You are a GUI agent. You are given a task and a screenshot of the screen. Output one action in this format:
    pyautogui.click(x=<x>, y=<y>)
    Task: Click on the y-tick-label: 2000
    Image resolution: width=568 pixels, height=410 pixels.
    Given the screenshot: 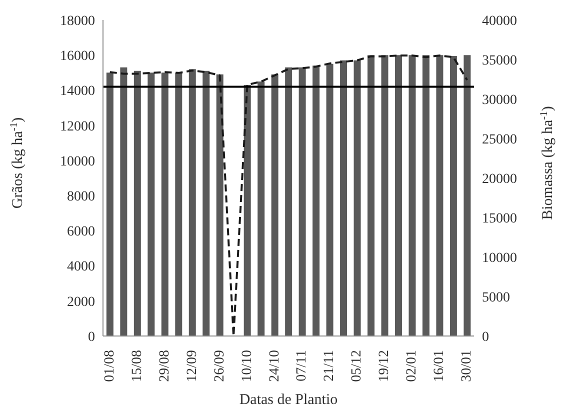 What is the action you would take?
    pyautogui.click(x=81, y=302)
    